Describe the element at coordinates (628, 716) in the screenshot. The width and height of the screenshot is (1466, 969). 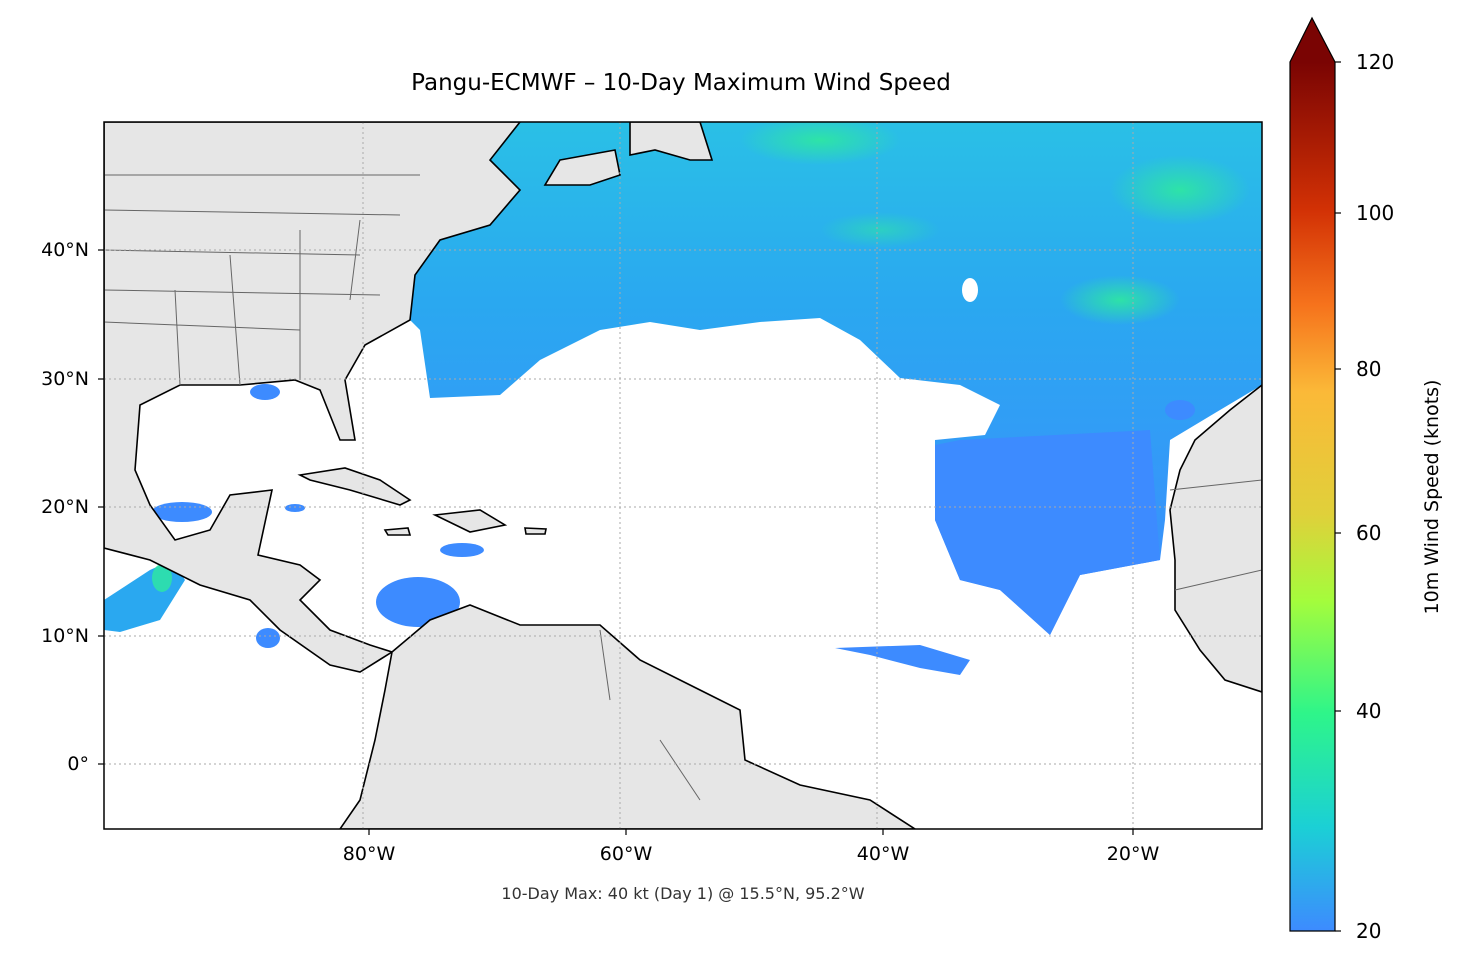
I see `south-america` at that location.